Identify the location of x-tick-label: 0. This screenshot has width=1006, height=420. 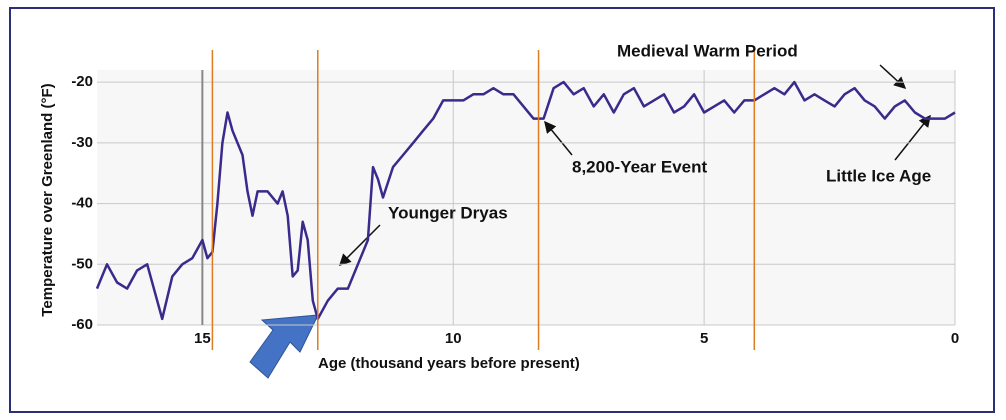
(955, 338).